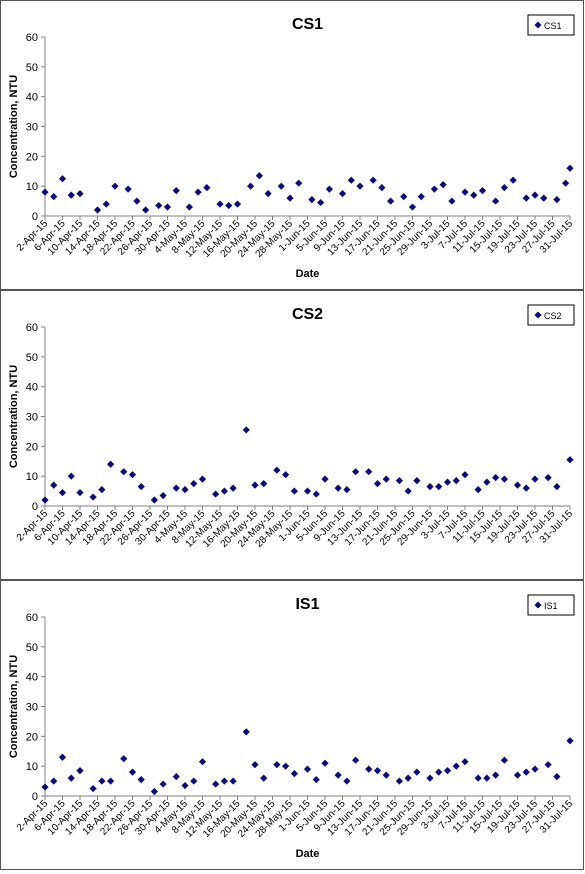 The width and height of the screenshot is (585, 874). I want to click on y-axis-title: Concentration, NTU, so click(14, 416).